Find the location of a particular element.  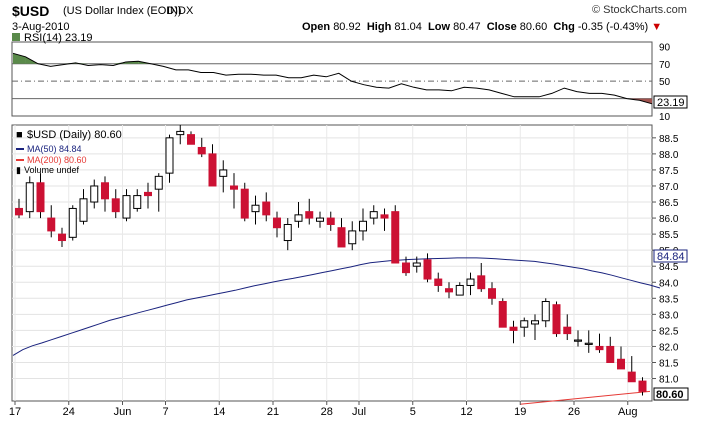

rsi-legend-swatch-icon is located at coordinates (16, 37).